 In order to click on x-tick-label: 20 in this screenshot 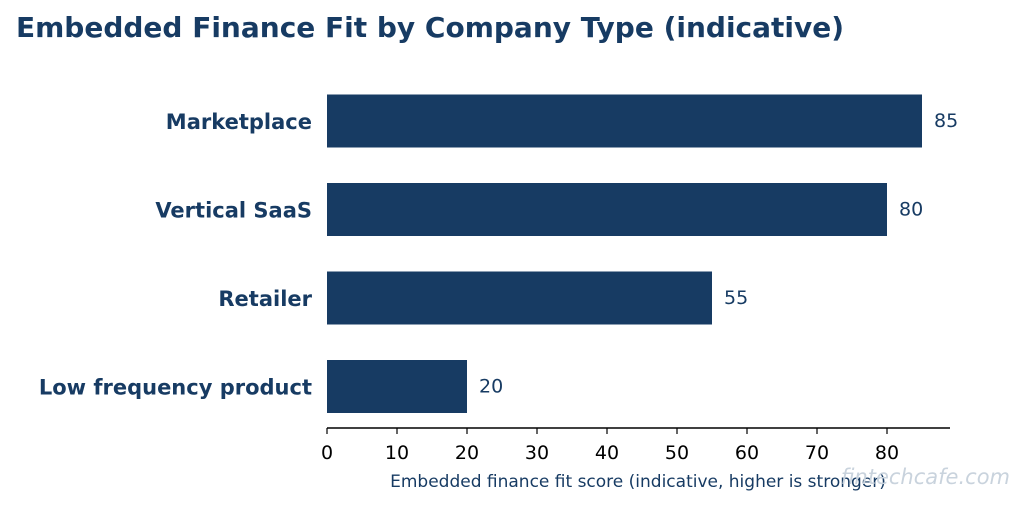, I will do `click(467, 453)`.